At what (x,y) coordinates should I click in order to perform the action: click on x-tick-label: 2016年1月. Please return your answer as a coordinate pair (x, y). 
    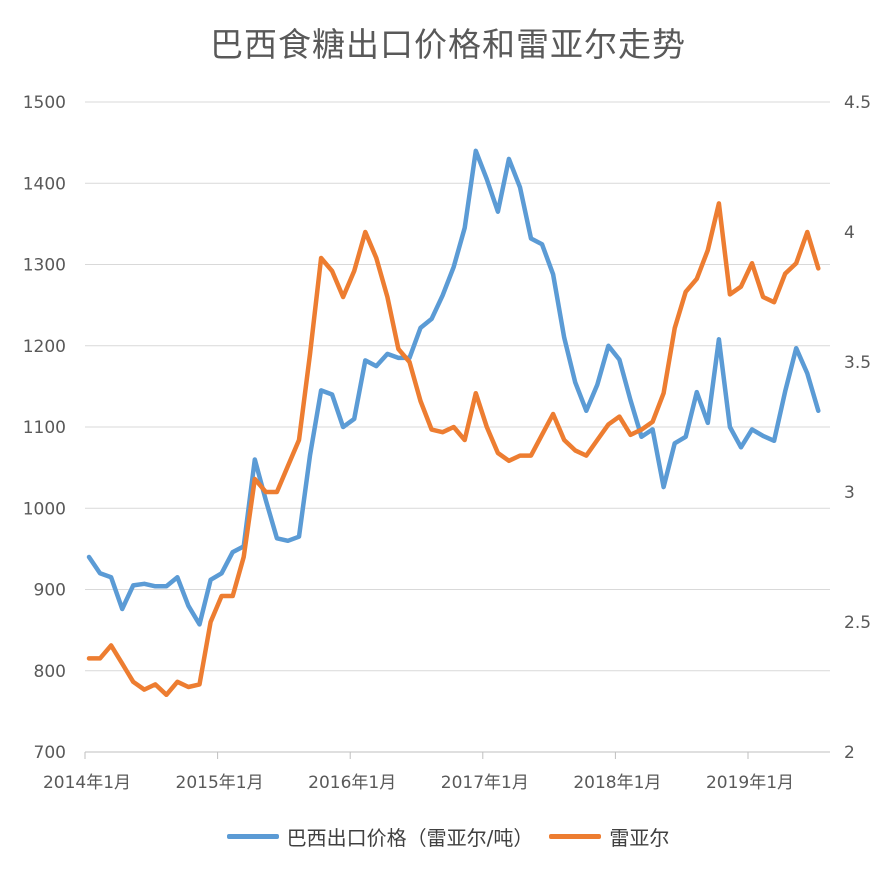
    Looking at the image, I should click on (352, 783).